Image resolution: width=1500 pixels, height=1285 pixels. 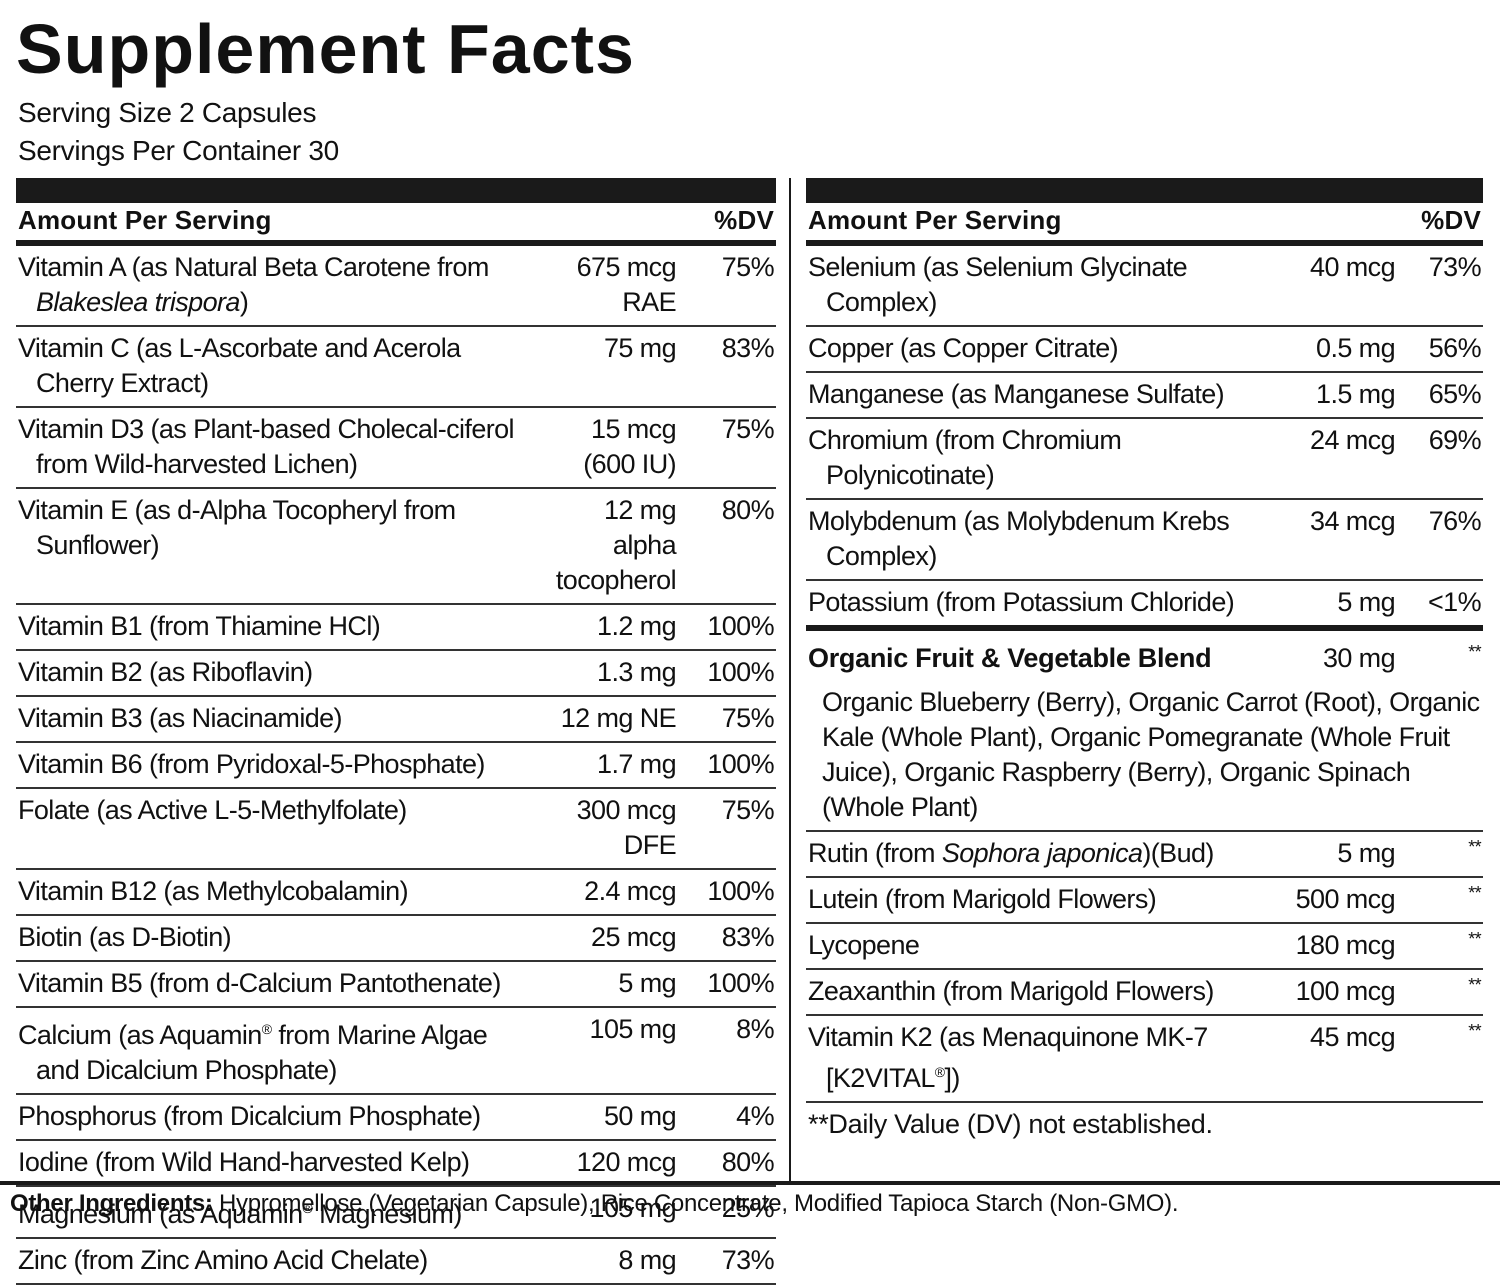 What do you see at coordinates (275, 984) in the screenshot?
I see `nutrient-name: Vitamin B5 (from d-Calcium Pantothenate)` at bounding box center [275, 984].